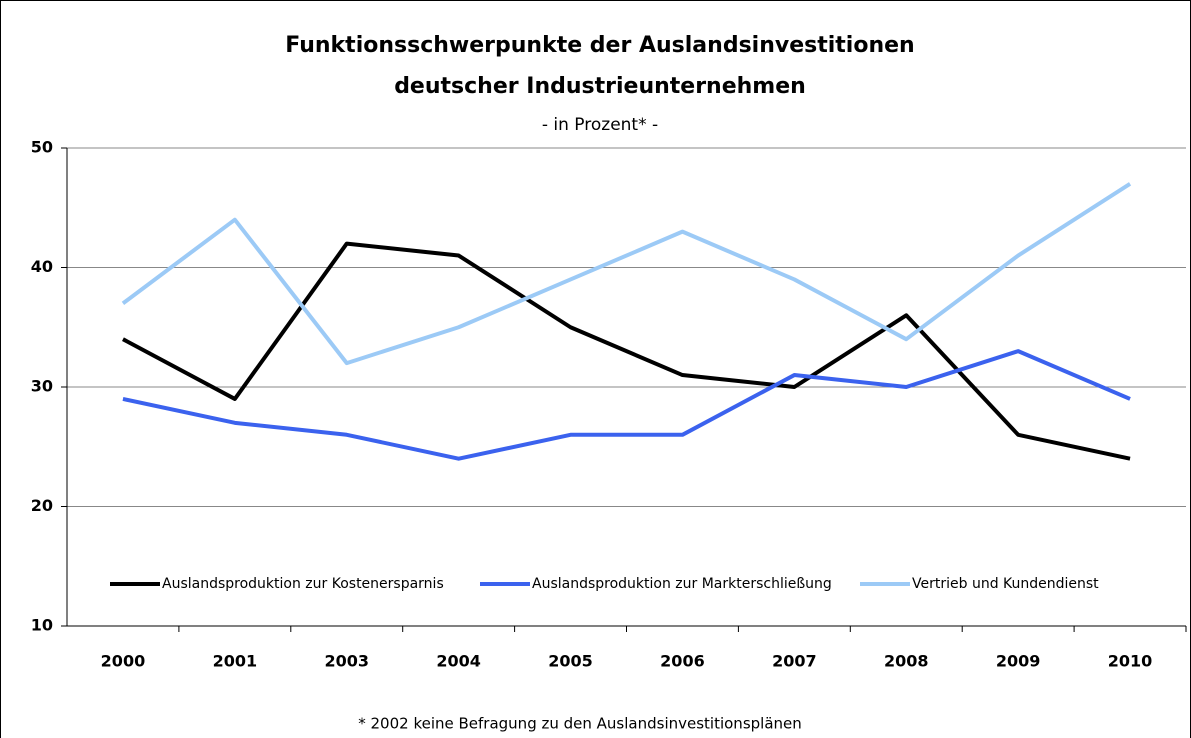 This screenshot has width=1191, height=738. What do you see at coordinates (42, 625) in the screenshot?
I see `y-tick-label: 10` at bounding box center [42, 625].